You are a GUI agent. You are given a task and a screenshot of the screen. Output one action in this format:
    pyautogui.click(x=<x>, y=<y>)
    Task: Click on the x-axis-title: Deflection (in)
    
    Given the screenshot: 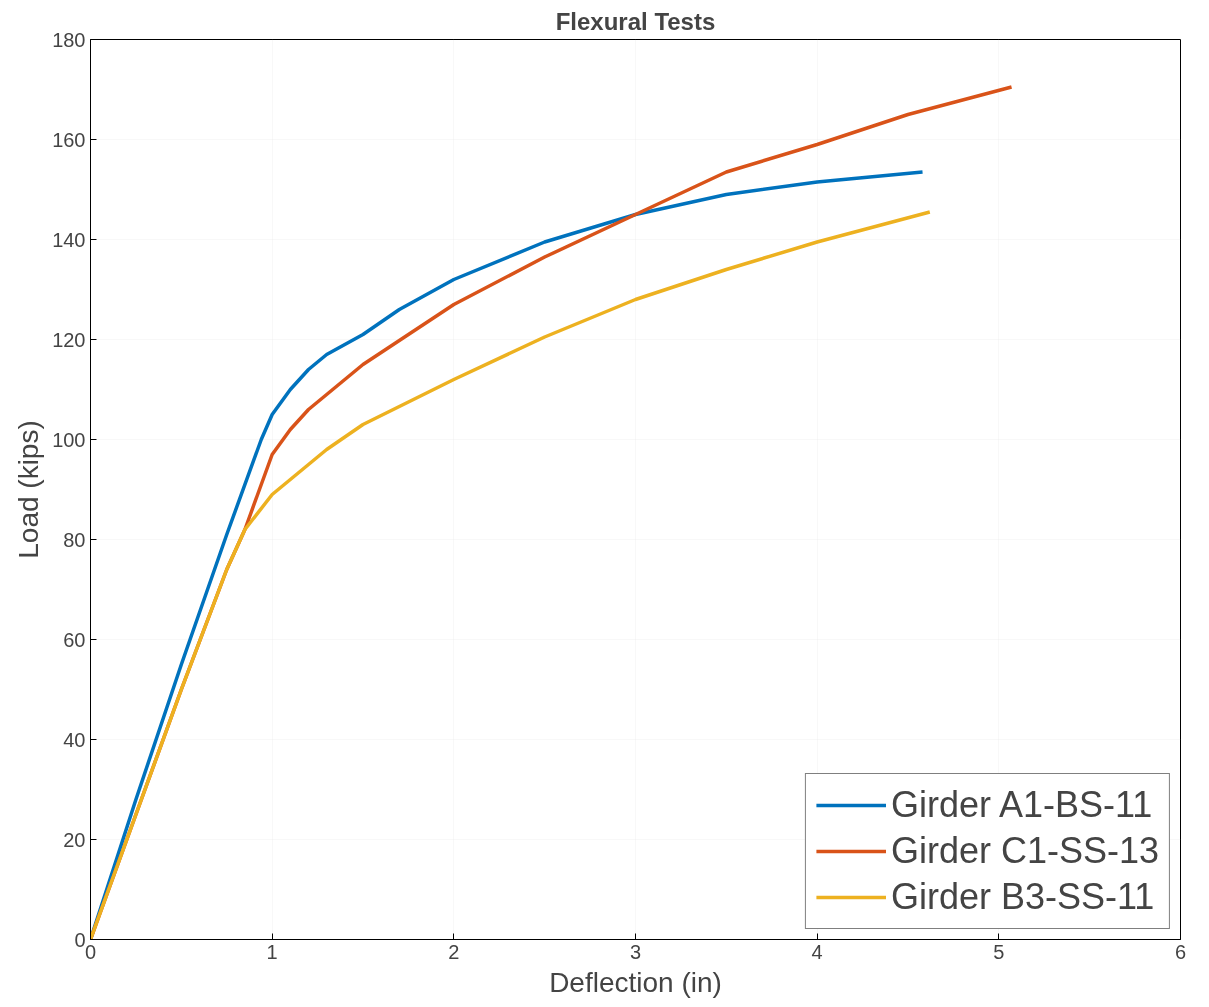 What is the action you would take?
    pyautogui.click(x=635, y=982)
    